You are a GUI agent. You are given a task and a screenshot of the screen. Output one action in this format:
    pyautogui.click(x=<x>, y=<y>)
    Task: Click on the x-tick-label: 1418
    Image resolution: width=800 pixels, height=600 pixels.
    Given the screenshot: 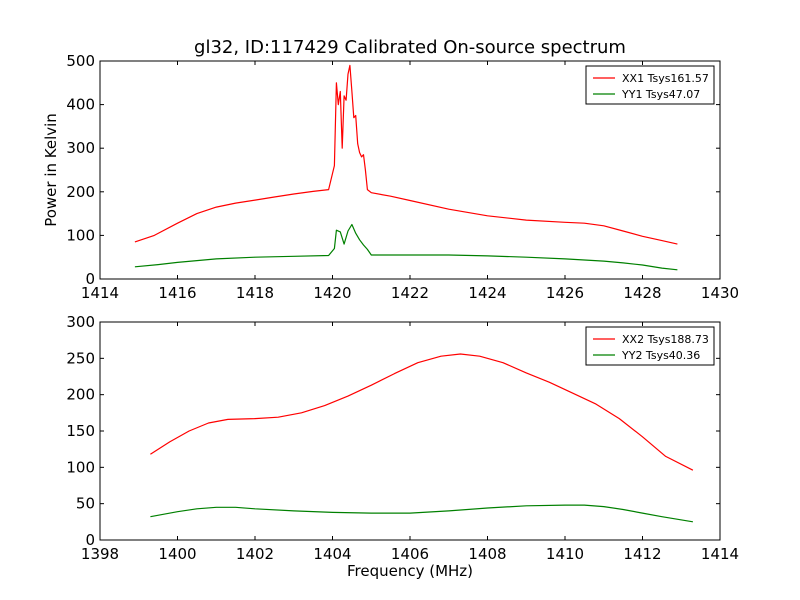 What is the action you would take?
    pyautogui.click(x=255, y=293)
    